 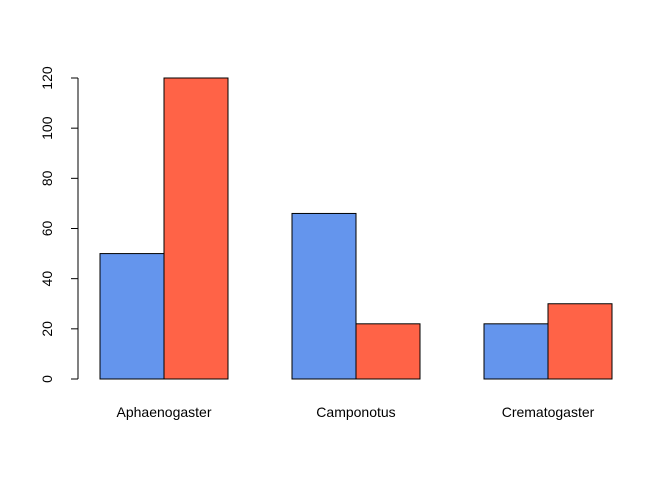 I want to click on y-axis: 0 20 40 60 80 100 120, so click(x=59, y=224).